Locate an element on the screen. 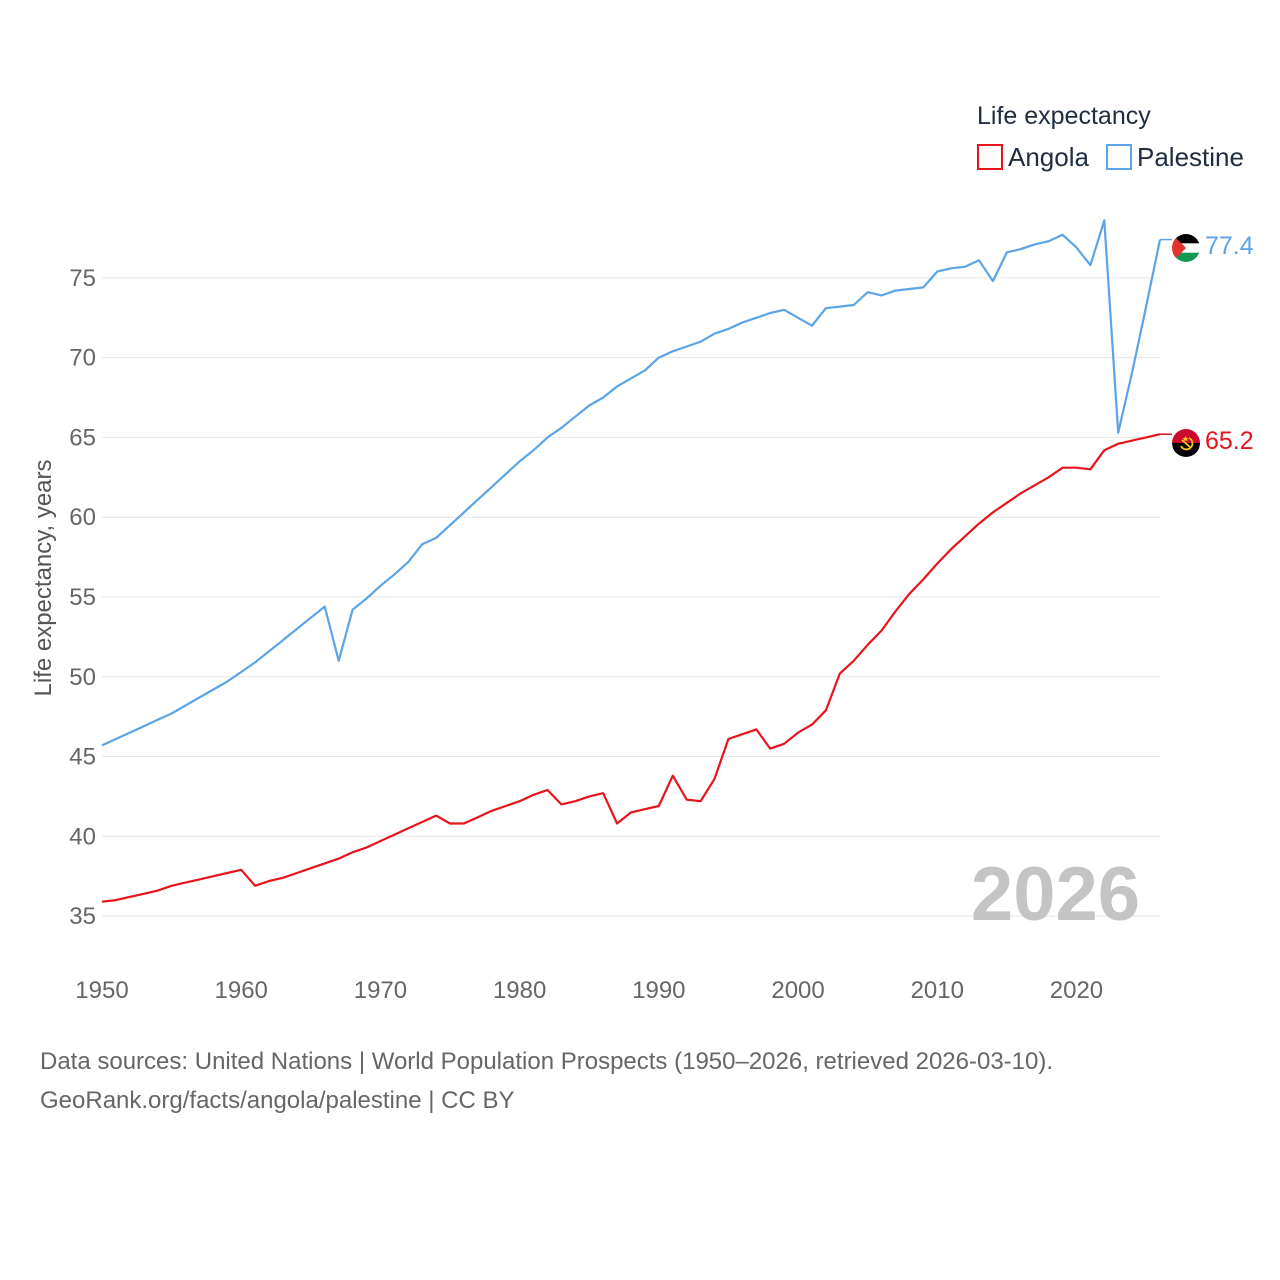 This screenshot has height=1280, width=1280. y-tick-label: 35 is located at coordinates (82, 916).